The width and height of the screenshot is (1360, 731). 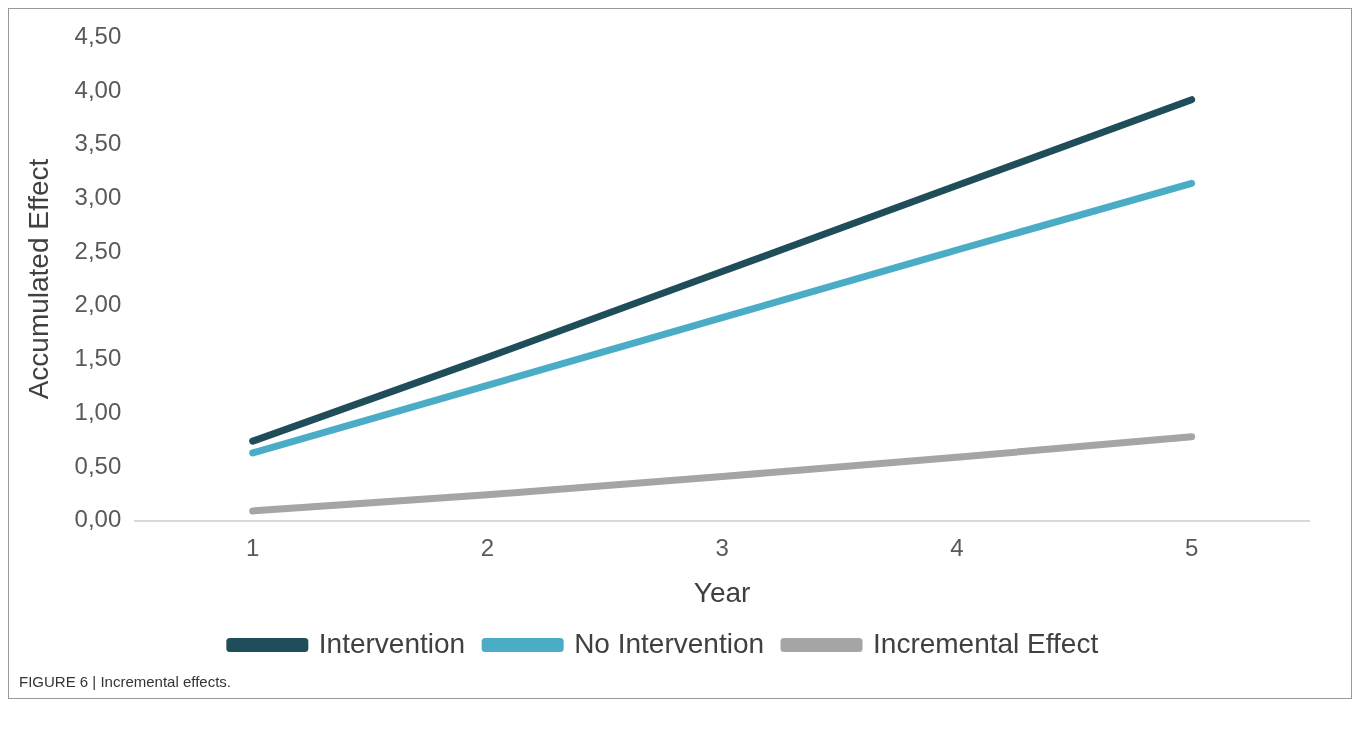 I want to click on y-tick-label: 0,00, so click(x=98, y=519).